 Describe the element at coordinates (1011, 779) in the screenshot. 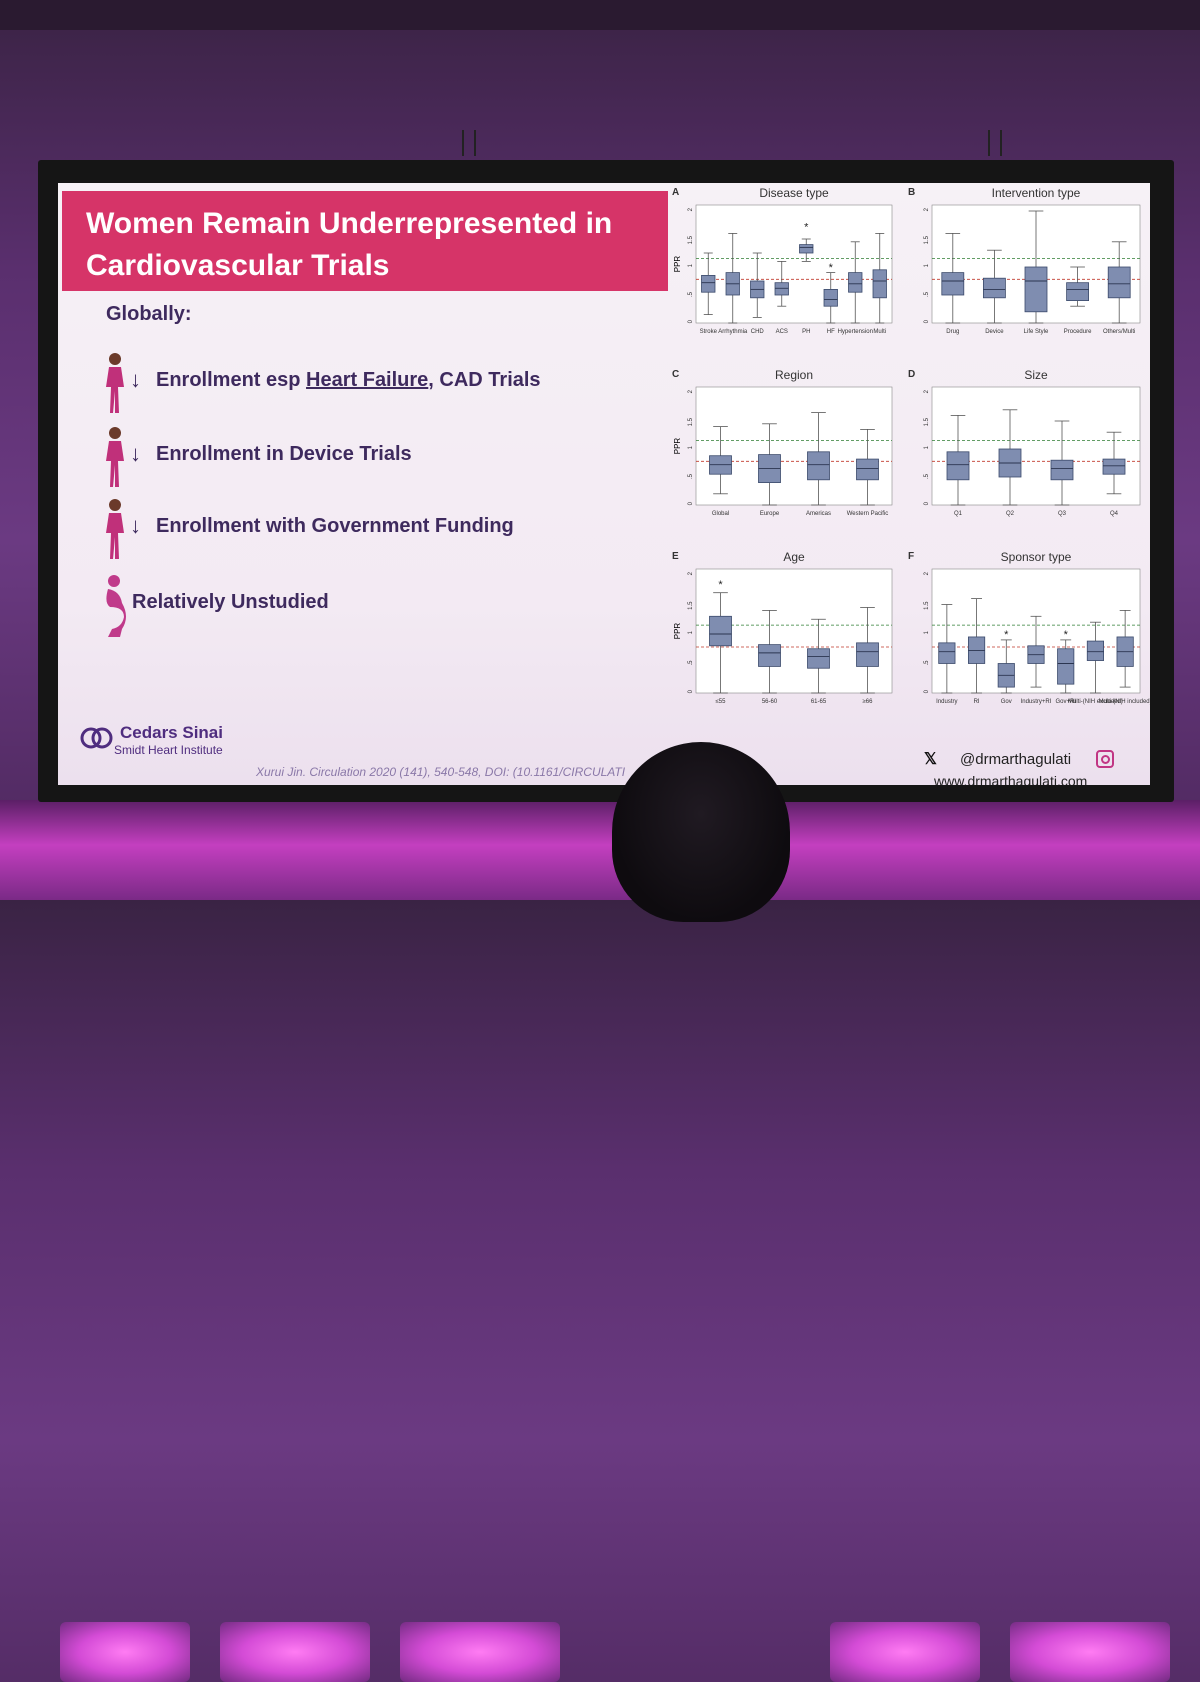

I see `website: www.drmarthagulati.com` at that location.